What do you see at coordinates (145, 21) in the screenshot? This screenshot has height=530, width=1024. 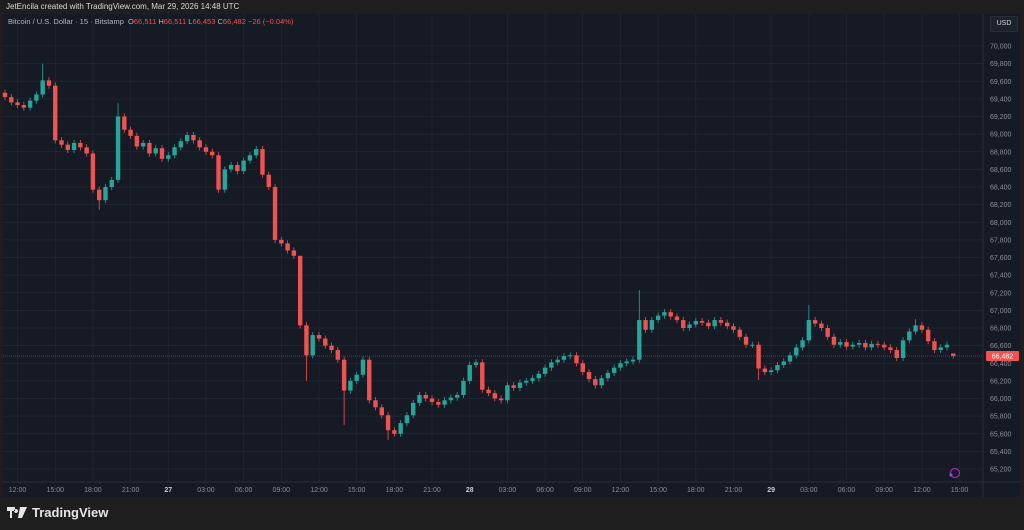 I see `open-value: 66,511` at bounding box center [145, 21].